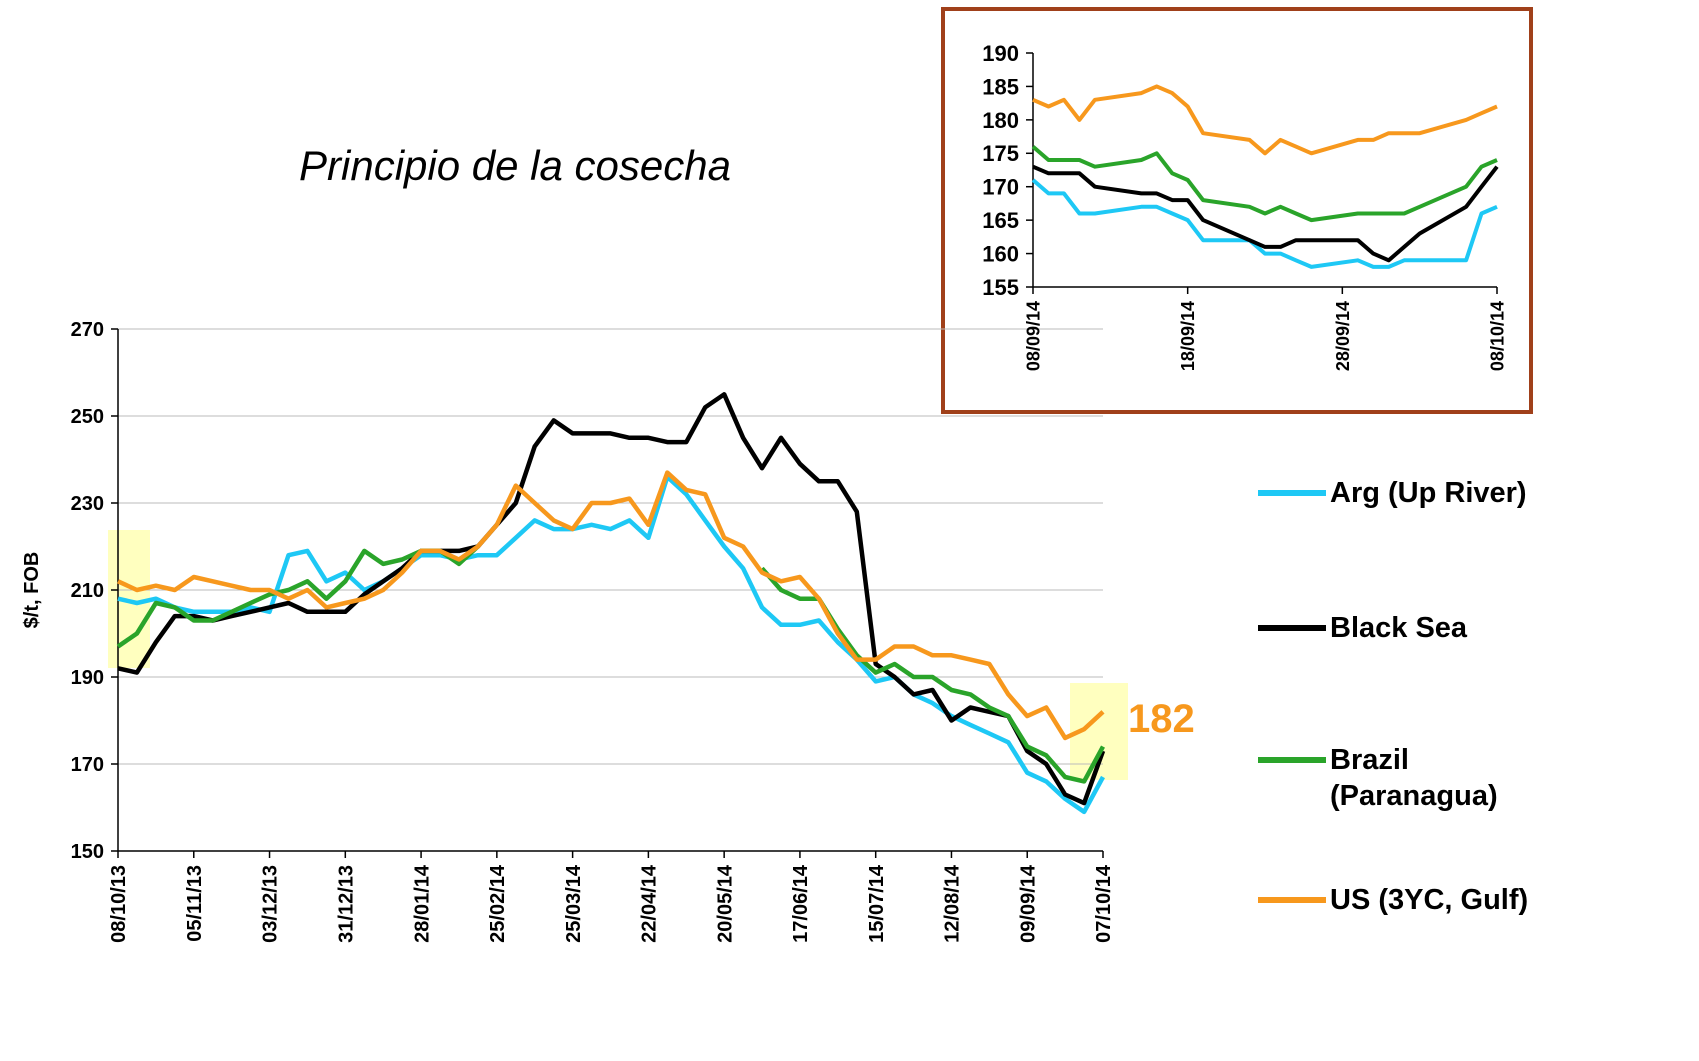 This screenshot has height=1061, width=1699. Describe the element at coordinates (1000, 253) in the screenshot. I see `y-tick-label: 160` at that location.